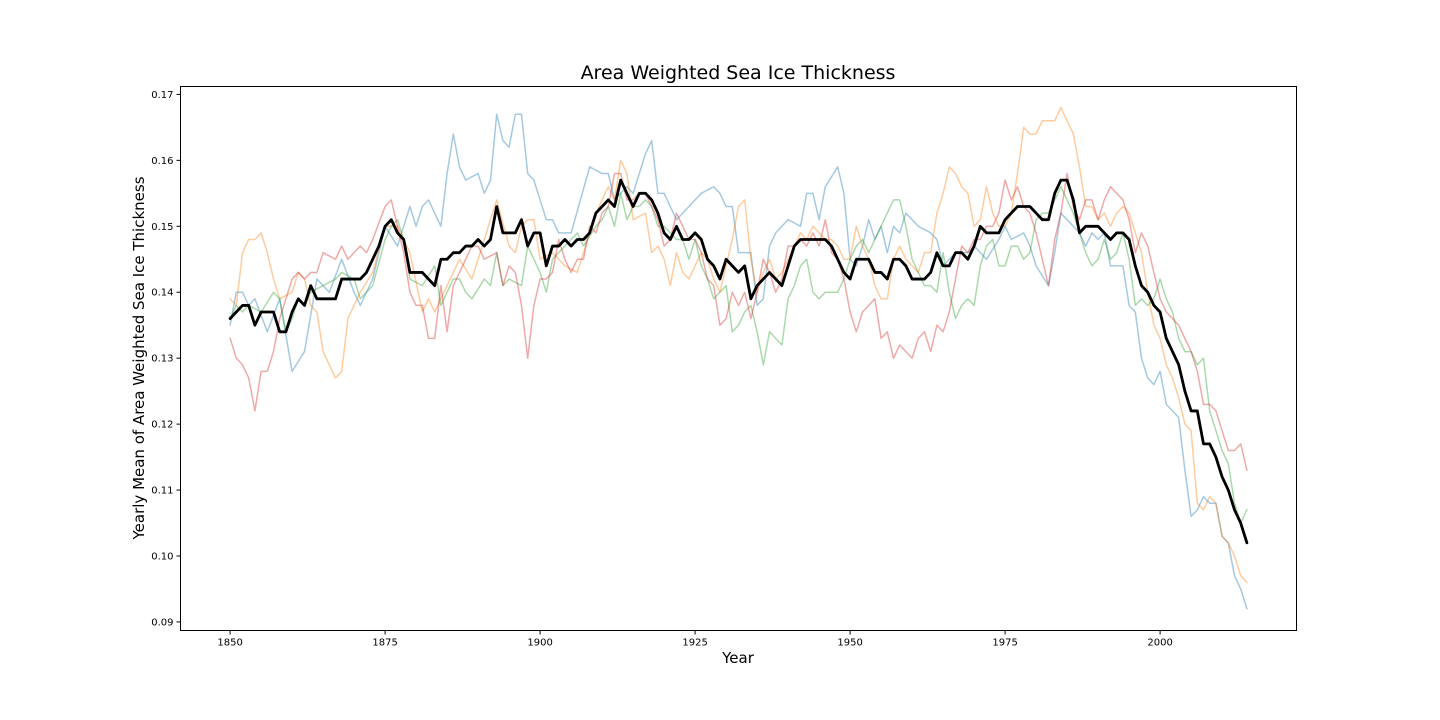 Image resolution: width=1440 pixels, height=720 pixels. What do you see at coordinates (162, 161) in the screenshot?
I see `y-tick-label: 0.16` at bounding box center [162, 161].